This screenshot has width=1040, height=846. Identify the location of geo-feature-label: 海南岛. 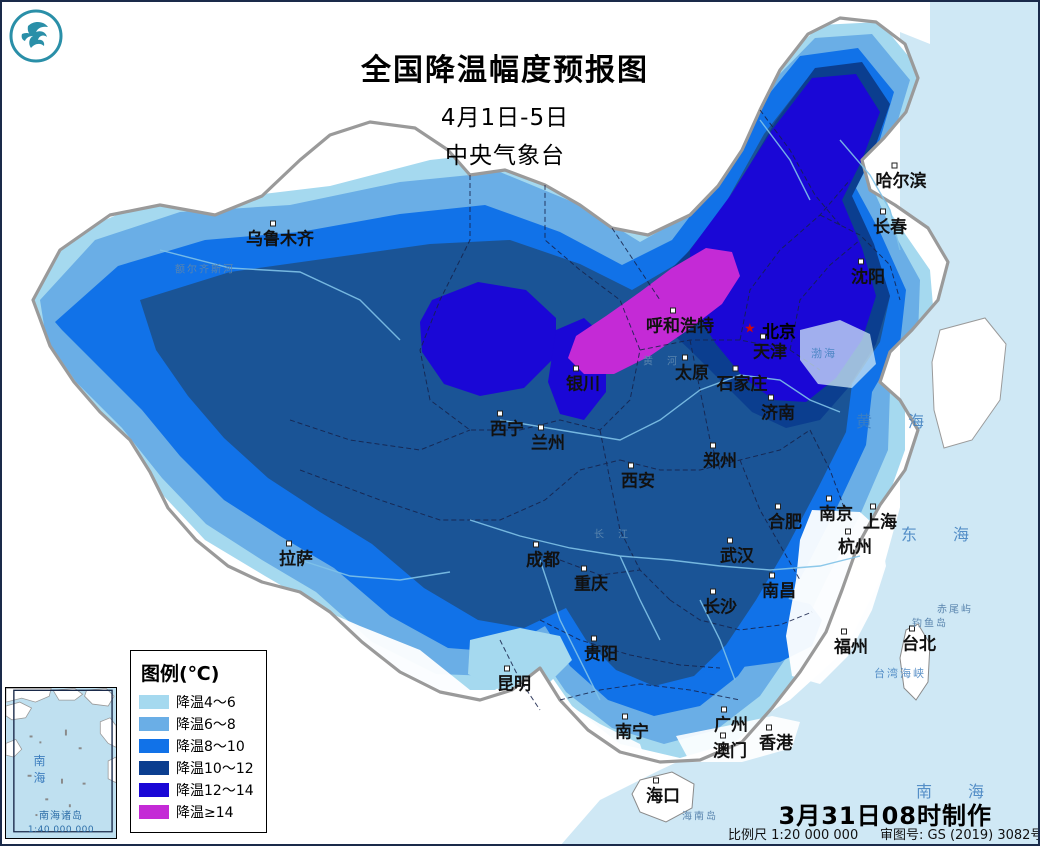
(700, 817).